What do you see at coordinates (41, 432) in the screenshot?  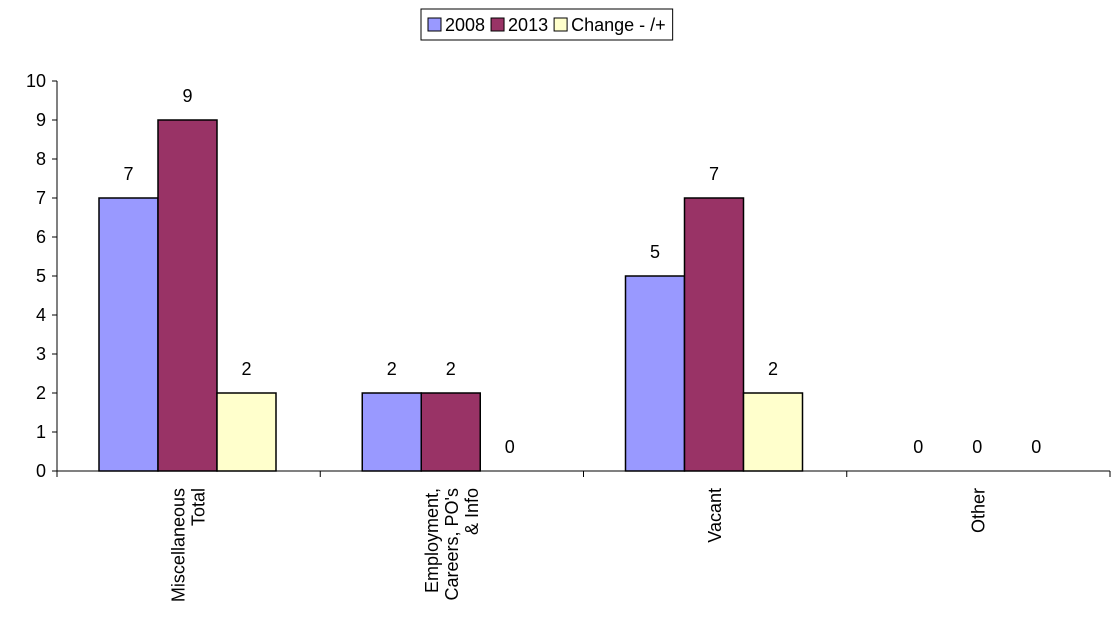 I see `y-tick-label: 1` at bounding box center [41, 432].